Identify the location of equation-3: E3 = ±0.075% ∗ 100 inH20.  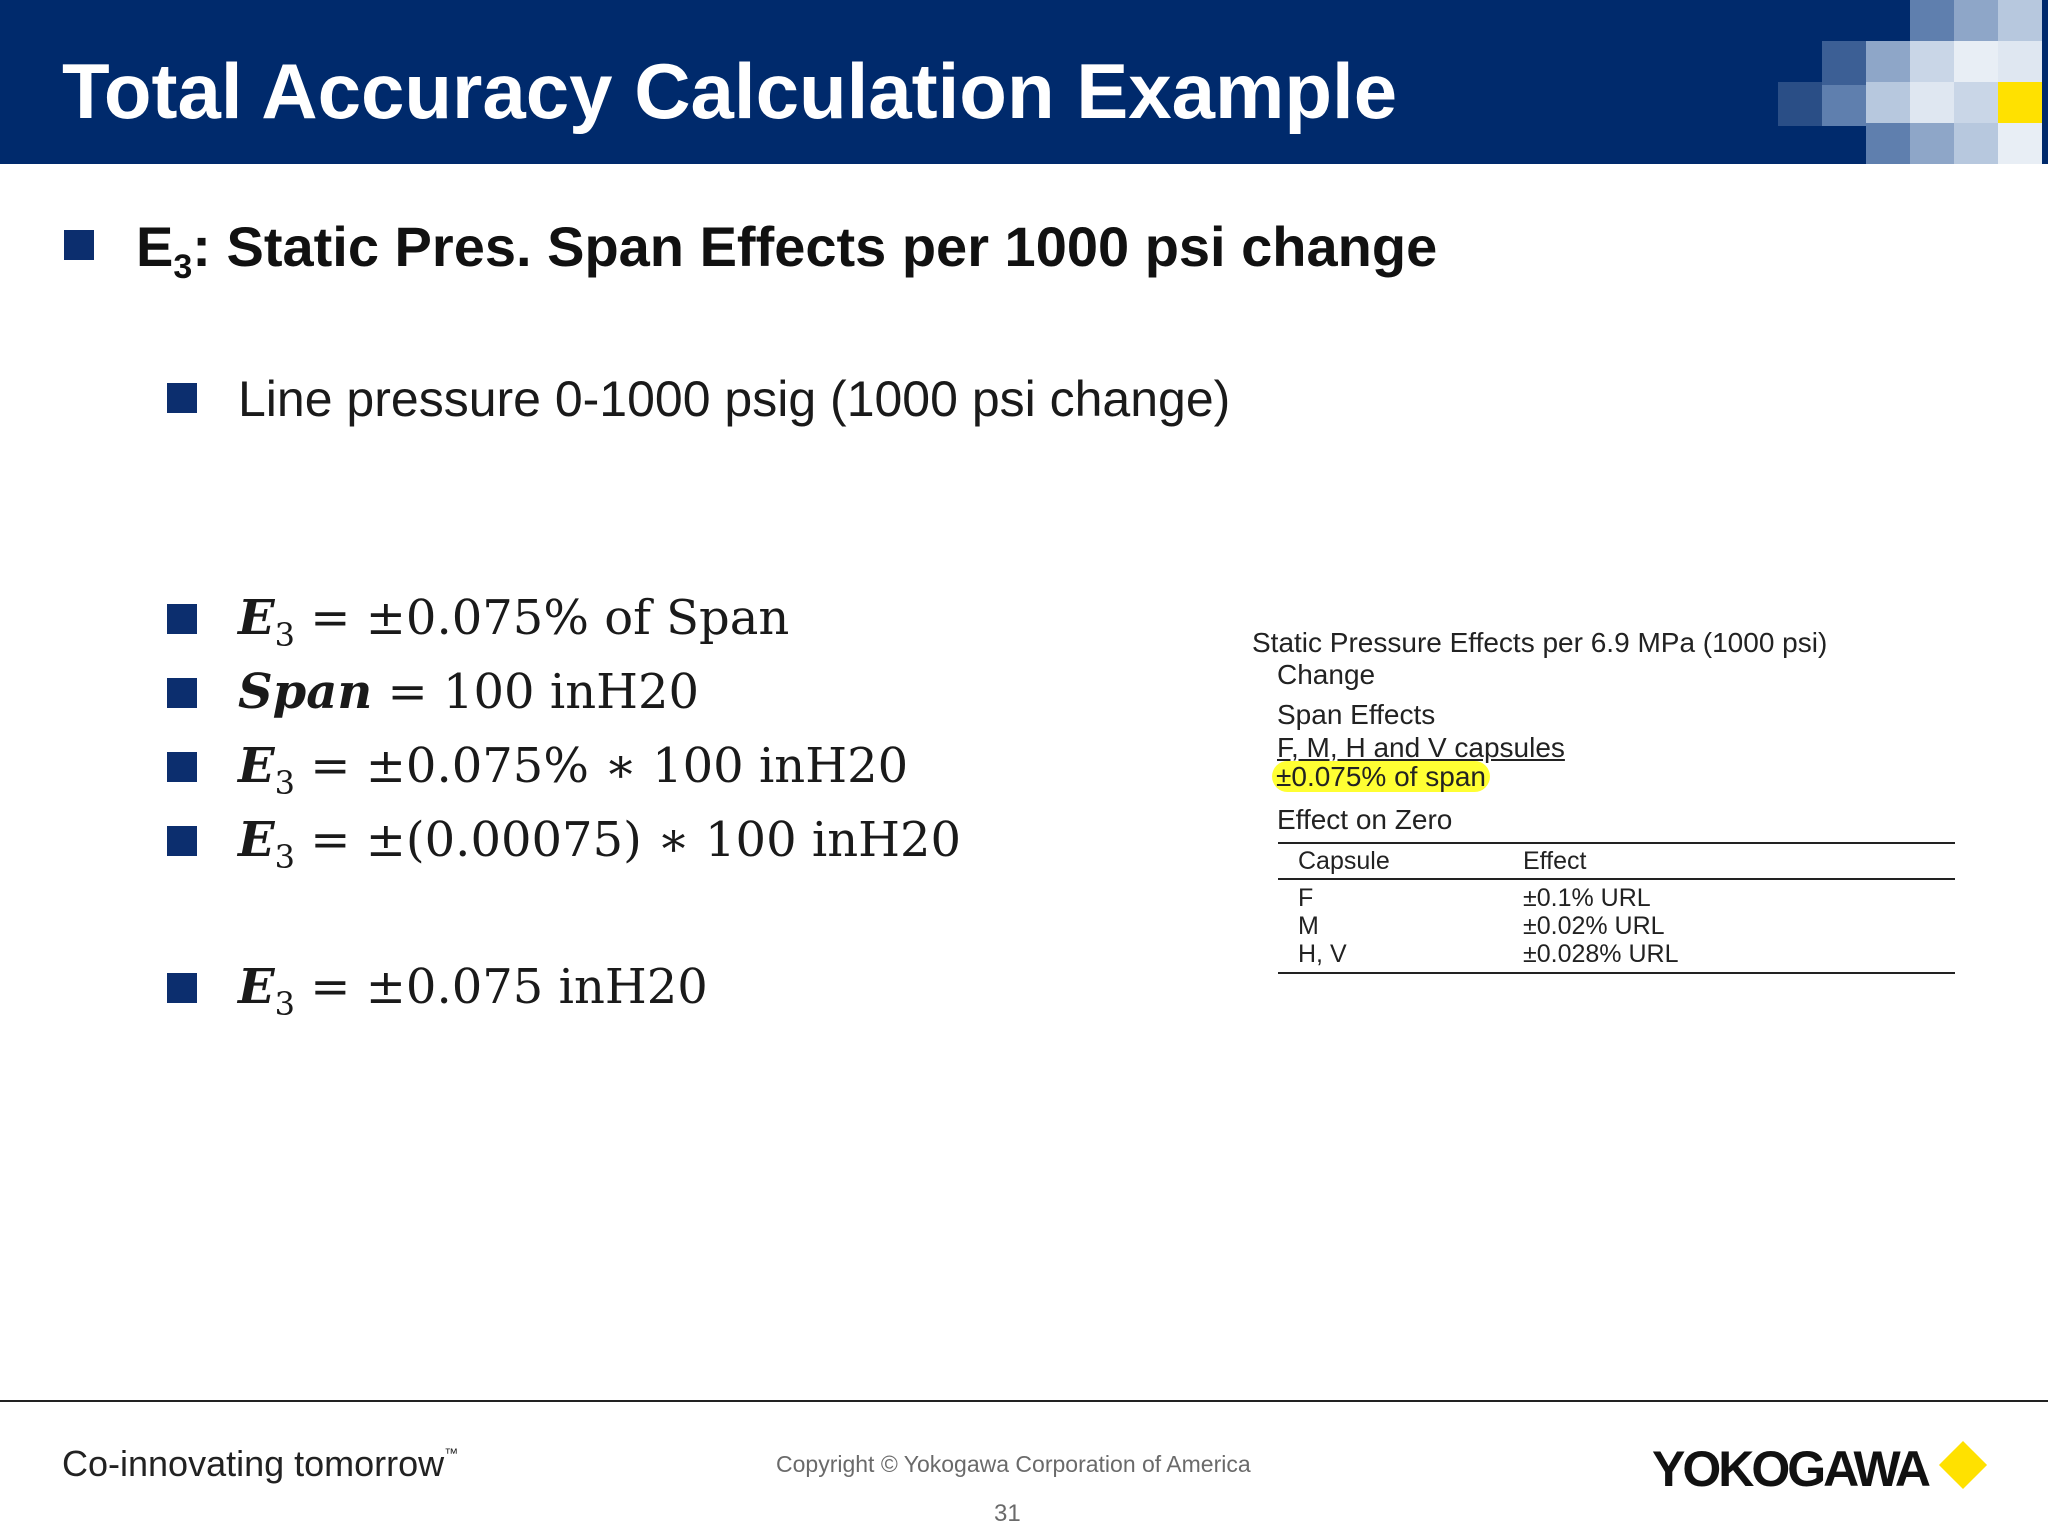
(573, 770).